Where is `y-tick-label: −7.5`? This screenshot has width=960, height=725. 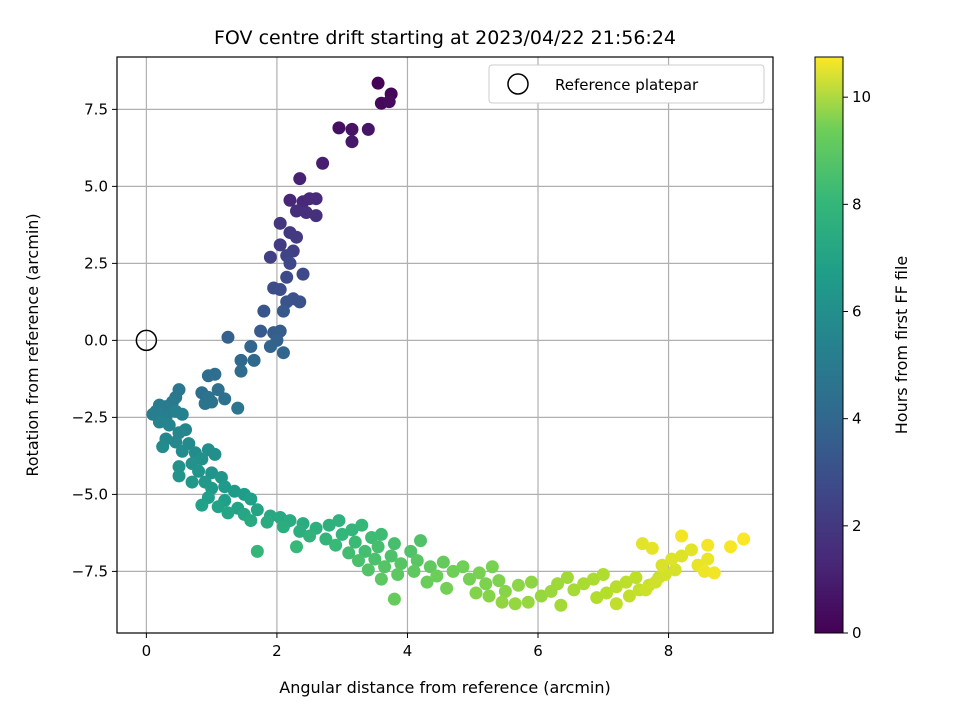 y-tick-label: −7.5 is located at coordinates (90, 571).